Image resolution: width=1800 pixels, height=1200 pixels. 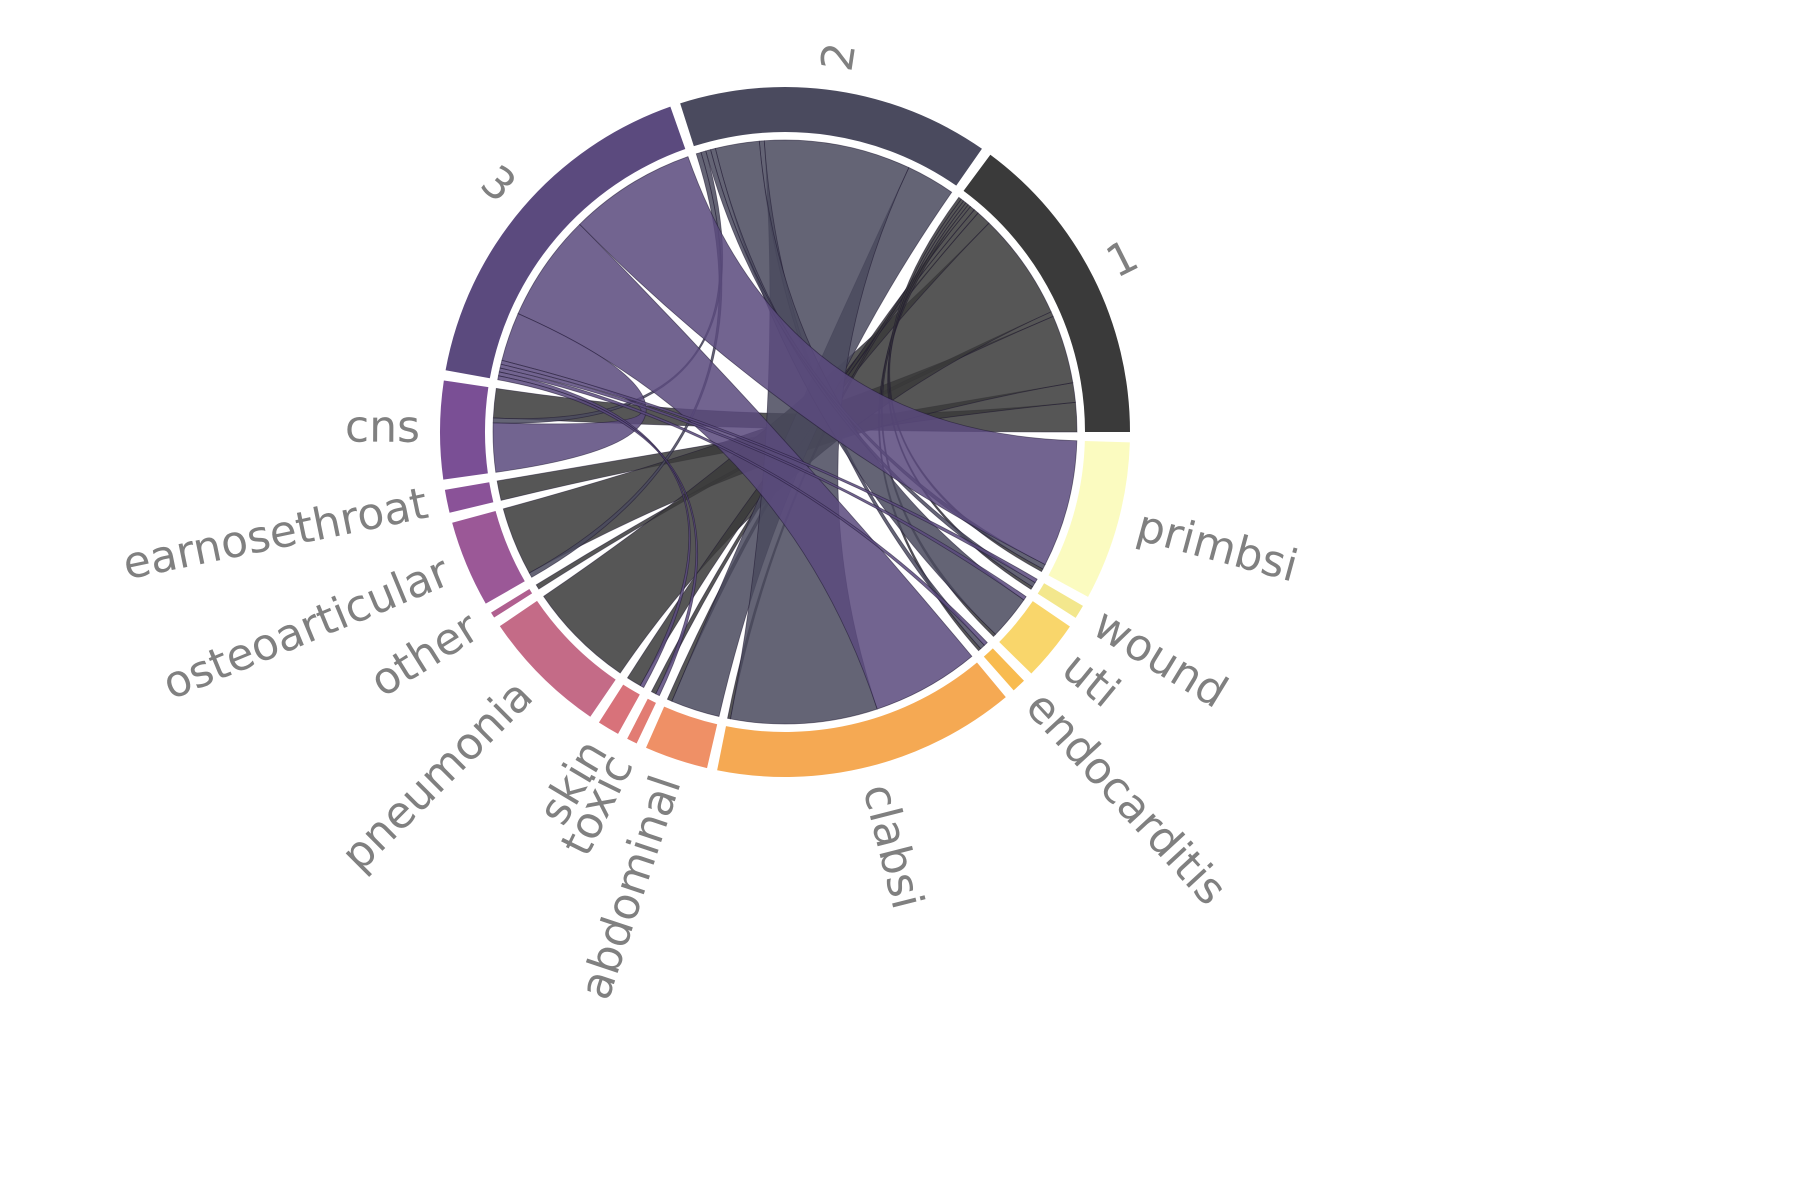 I want to click on ribbon-1-primbsi, so click(x=966, y=384).